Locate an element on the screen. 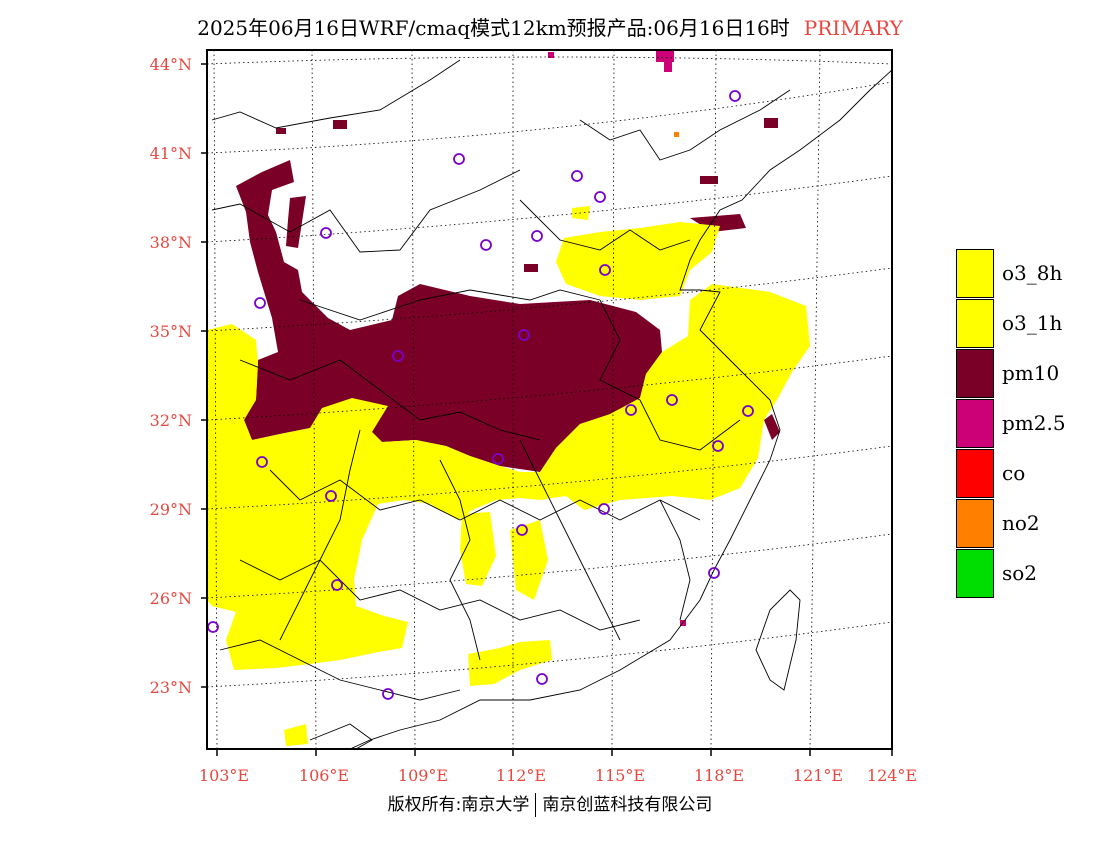 Image resolution: width=1100 pixels, height=850 pixels. copyright-right: 南京创蓝科技有限公司 is located at coordinates (627, 805).